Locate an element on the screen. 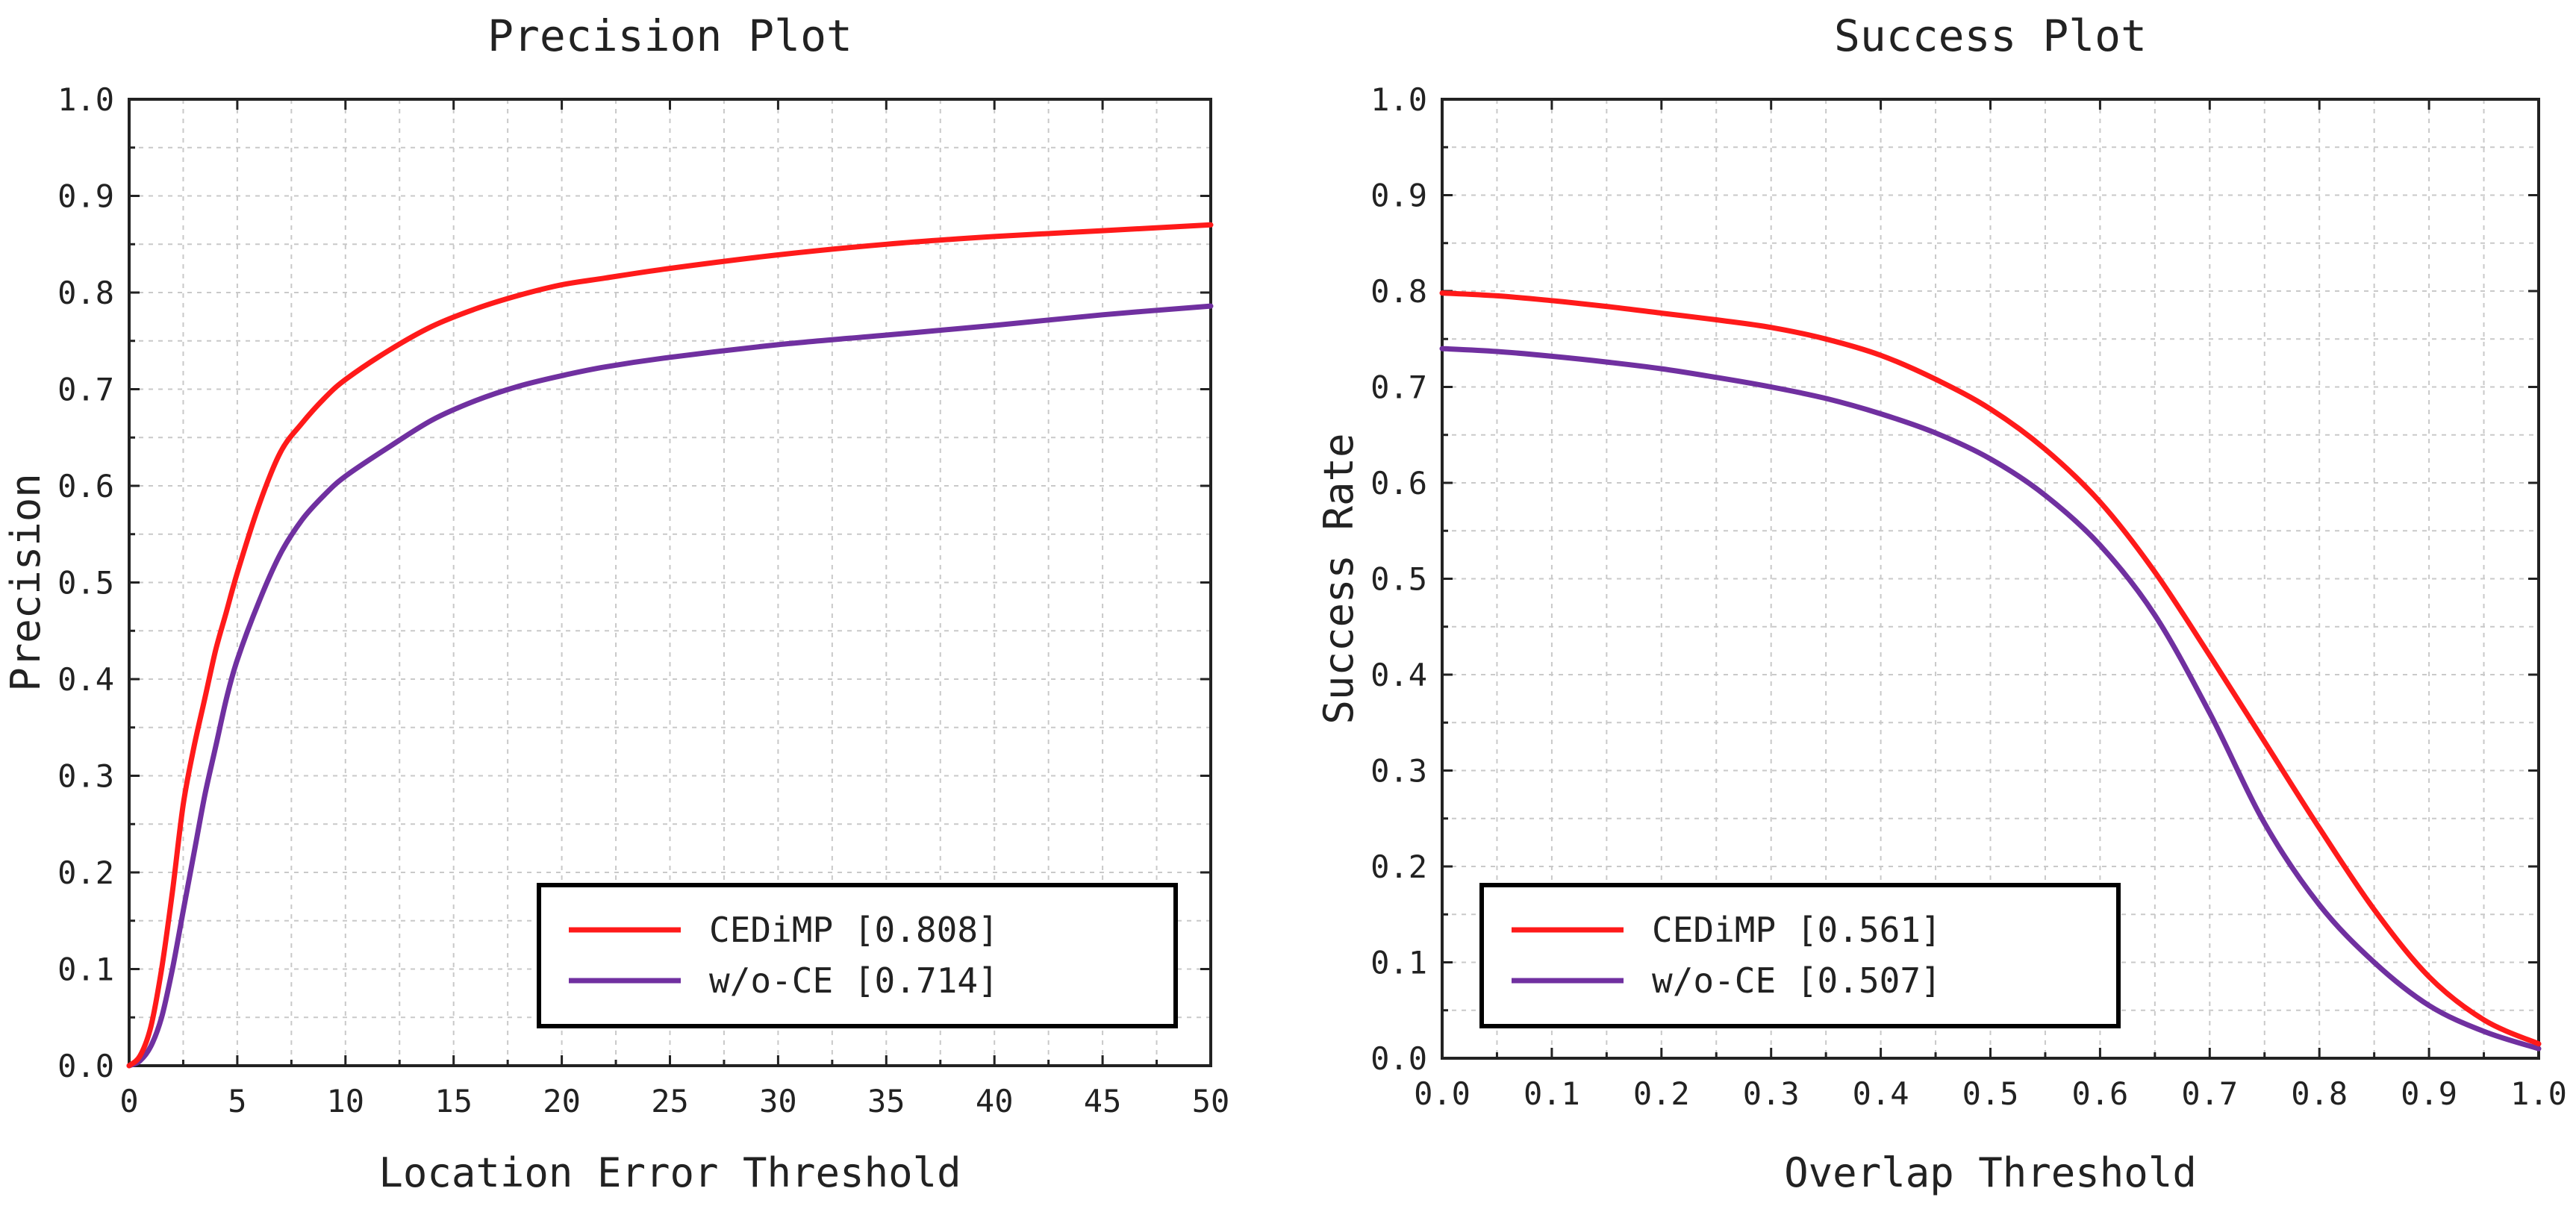  x-tick-label: 35 is located at coordinates (886, 1101).